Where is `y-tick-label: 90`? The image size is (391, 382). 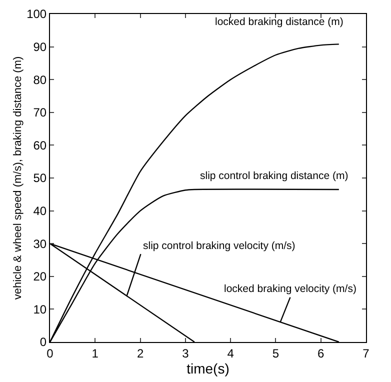
y-tick-label: 90 is located at coordinates (40, 47).